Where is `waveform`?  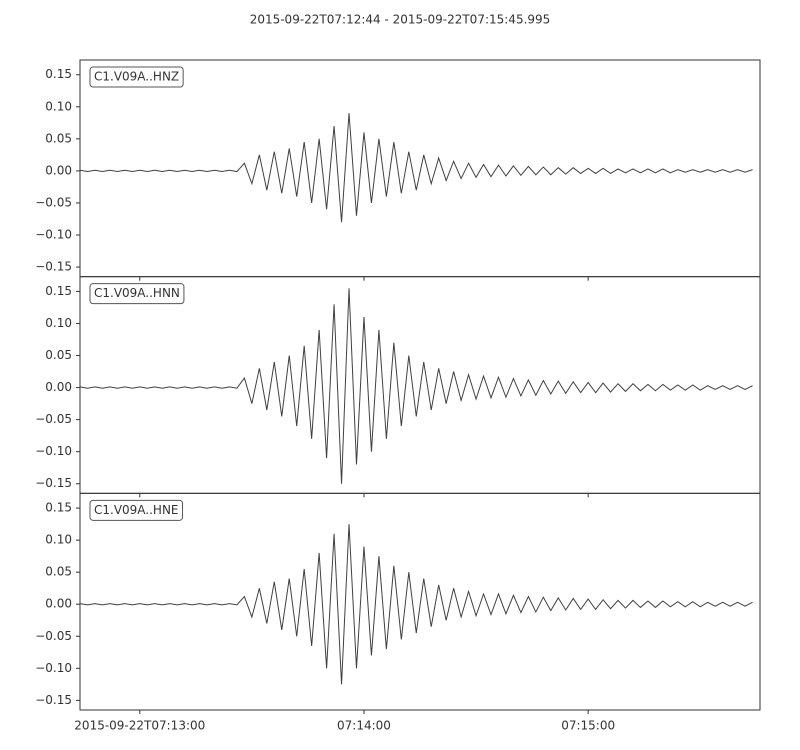
waveform is located at coordinates (416, 167).